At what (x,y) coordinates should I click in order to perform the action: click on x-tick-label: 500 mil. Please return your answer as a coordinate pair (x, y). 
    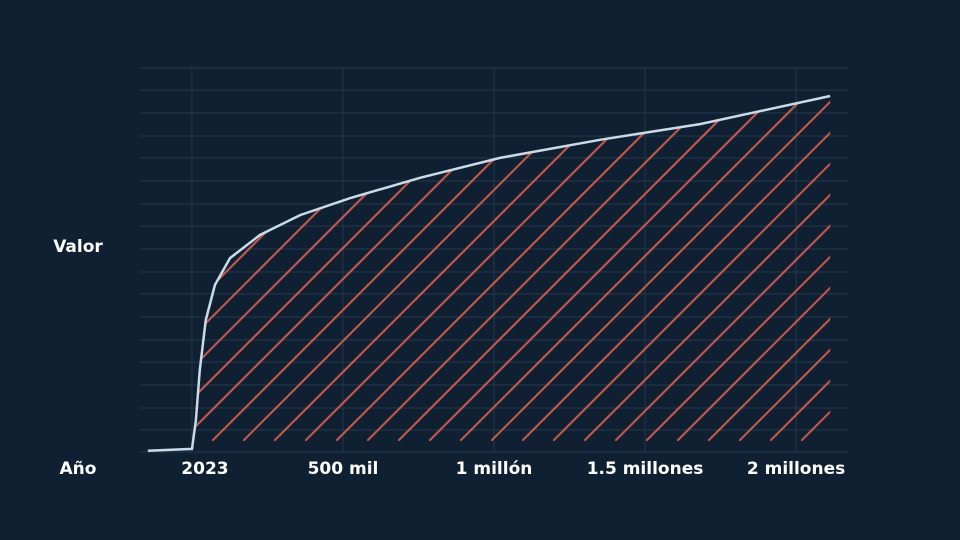
    Looking at the image, I should click on (343, 469).